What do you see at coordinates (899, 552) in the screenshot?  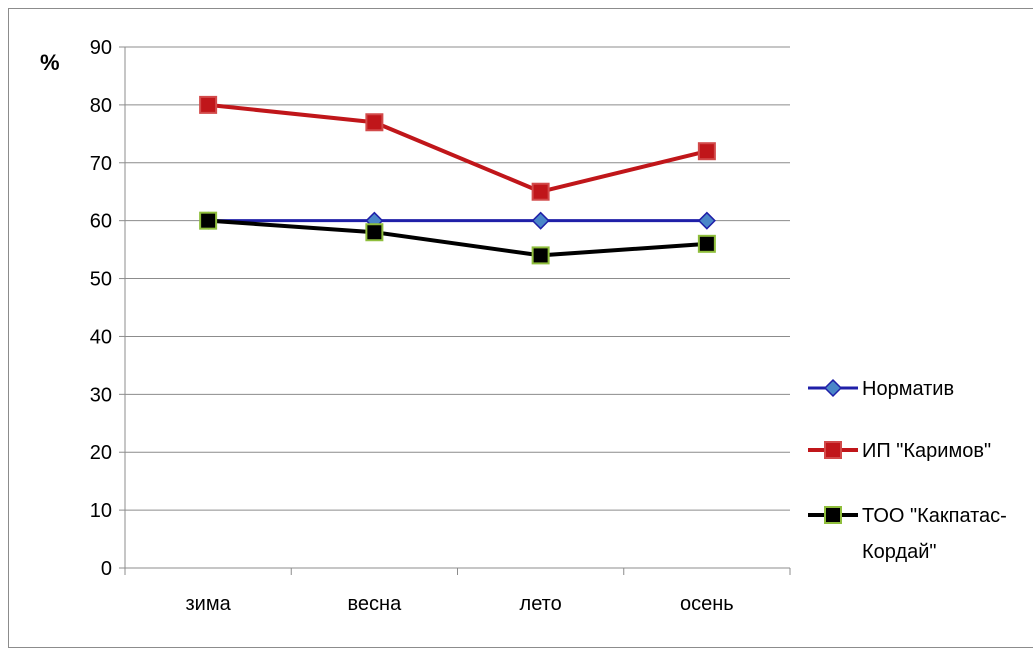 I see `legend-label: Кордай"` at bounding box center [899, 552].